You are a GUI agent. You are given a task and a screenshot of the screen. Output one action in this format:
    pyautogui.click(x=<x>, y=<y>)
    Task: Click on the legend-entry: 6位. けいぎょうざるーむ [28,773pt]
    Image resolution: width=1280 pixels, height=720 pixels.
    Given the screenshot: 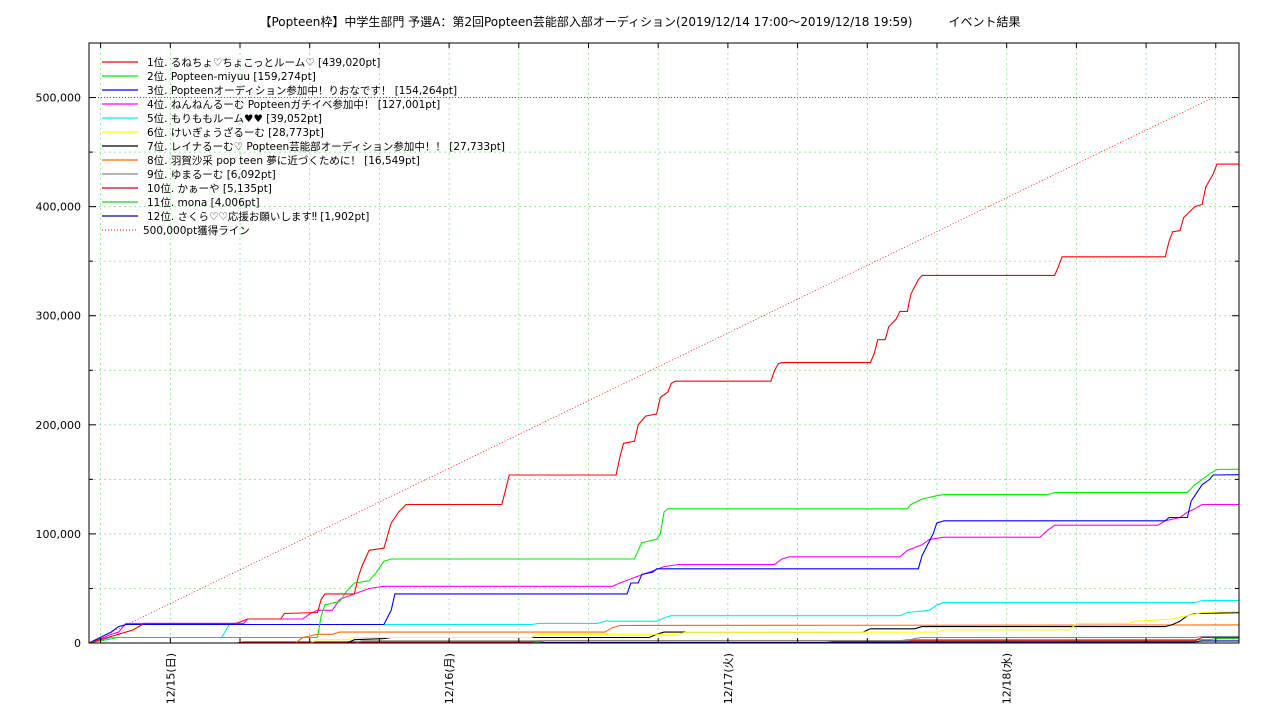 What is the action you would take?
    pyautogui.click(x=235, y=132)
    